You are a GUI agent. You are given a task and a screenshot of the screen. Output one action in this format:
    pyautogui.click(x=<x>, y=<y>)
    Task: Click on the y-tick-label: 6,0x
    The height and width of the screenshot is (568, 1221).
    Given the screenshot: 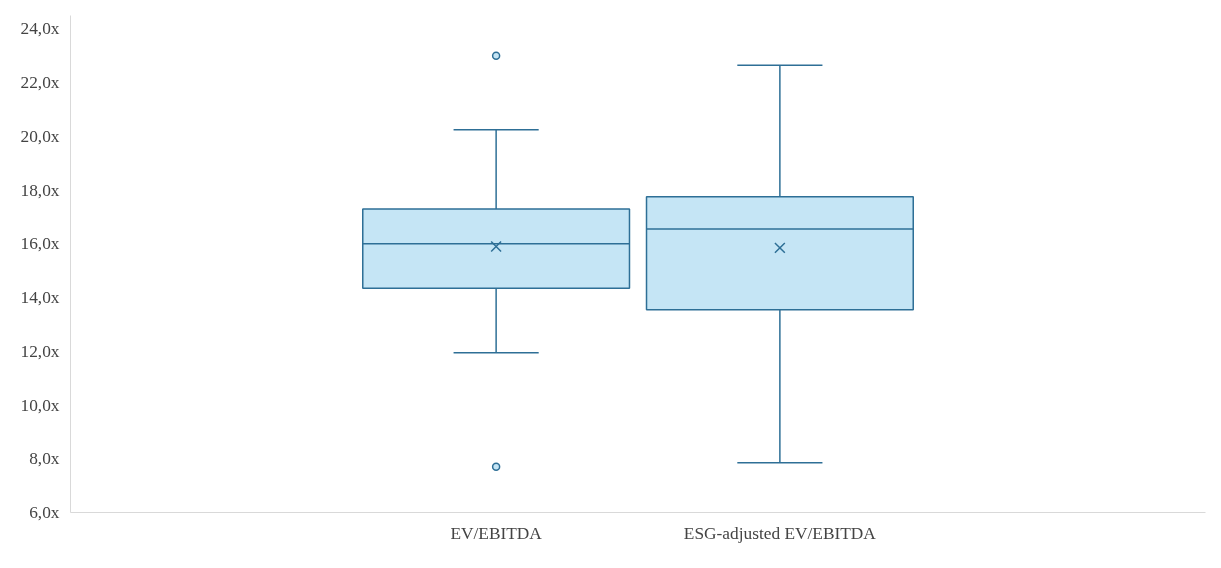 What is the action you would take?
    pyautogui.click(x=44, y=512)
    